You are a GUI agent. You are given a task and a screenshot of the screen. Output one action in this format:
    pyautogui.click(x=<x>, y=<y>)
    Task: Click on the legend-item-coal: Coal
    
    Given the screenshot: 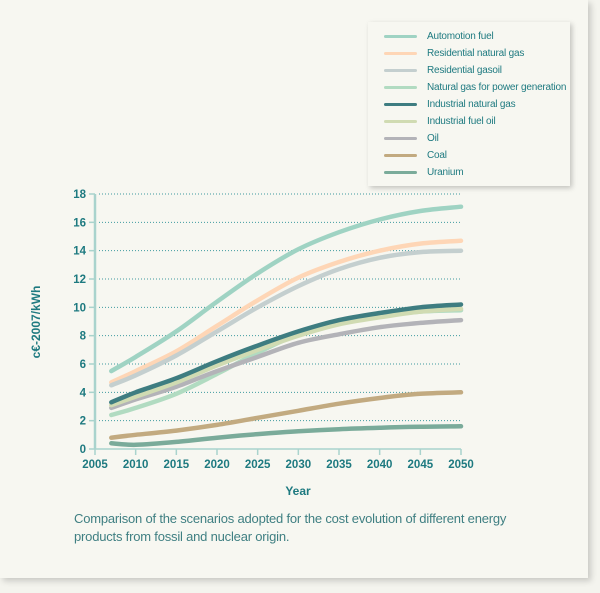 What is the action you would take?
    pyautogui.click(x=415, y=155)
    